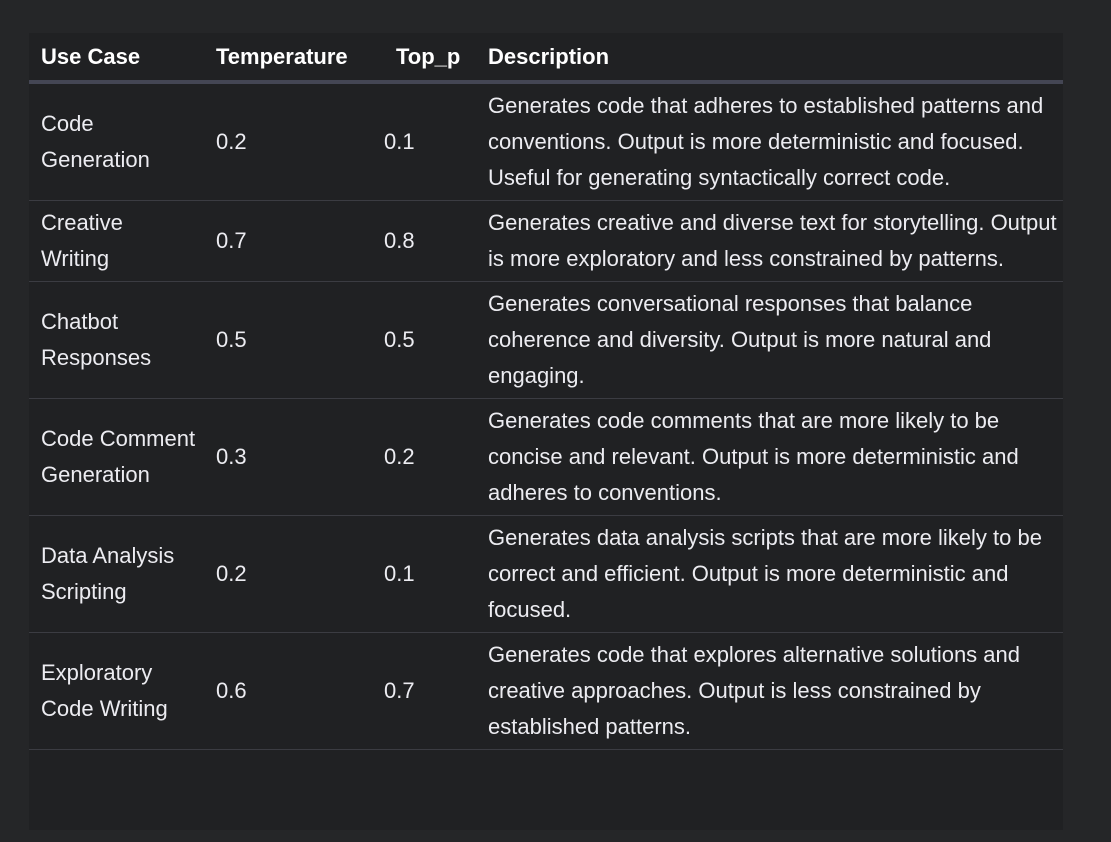  I want to click on table-header: Use Case Temperature Top_p Description, so click(546, 58).